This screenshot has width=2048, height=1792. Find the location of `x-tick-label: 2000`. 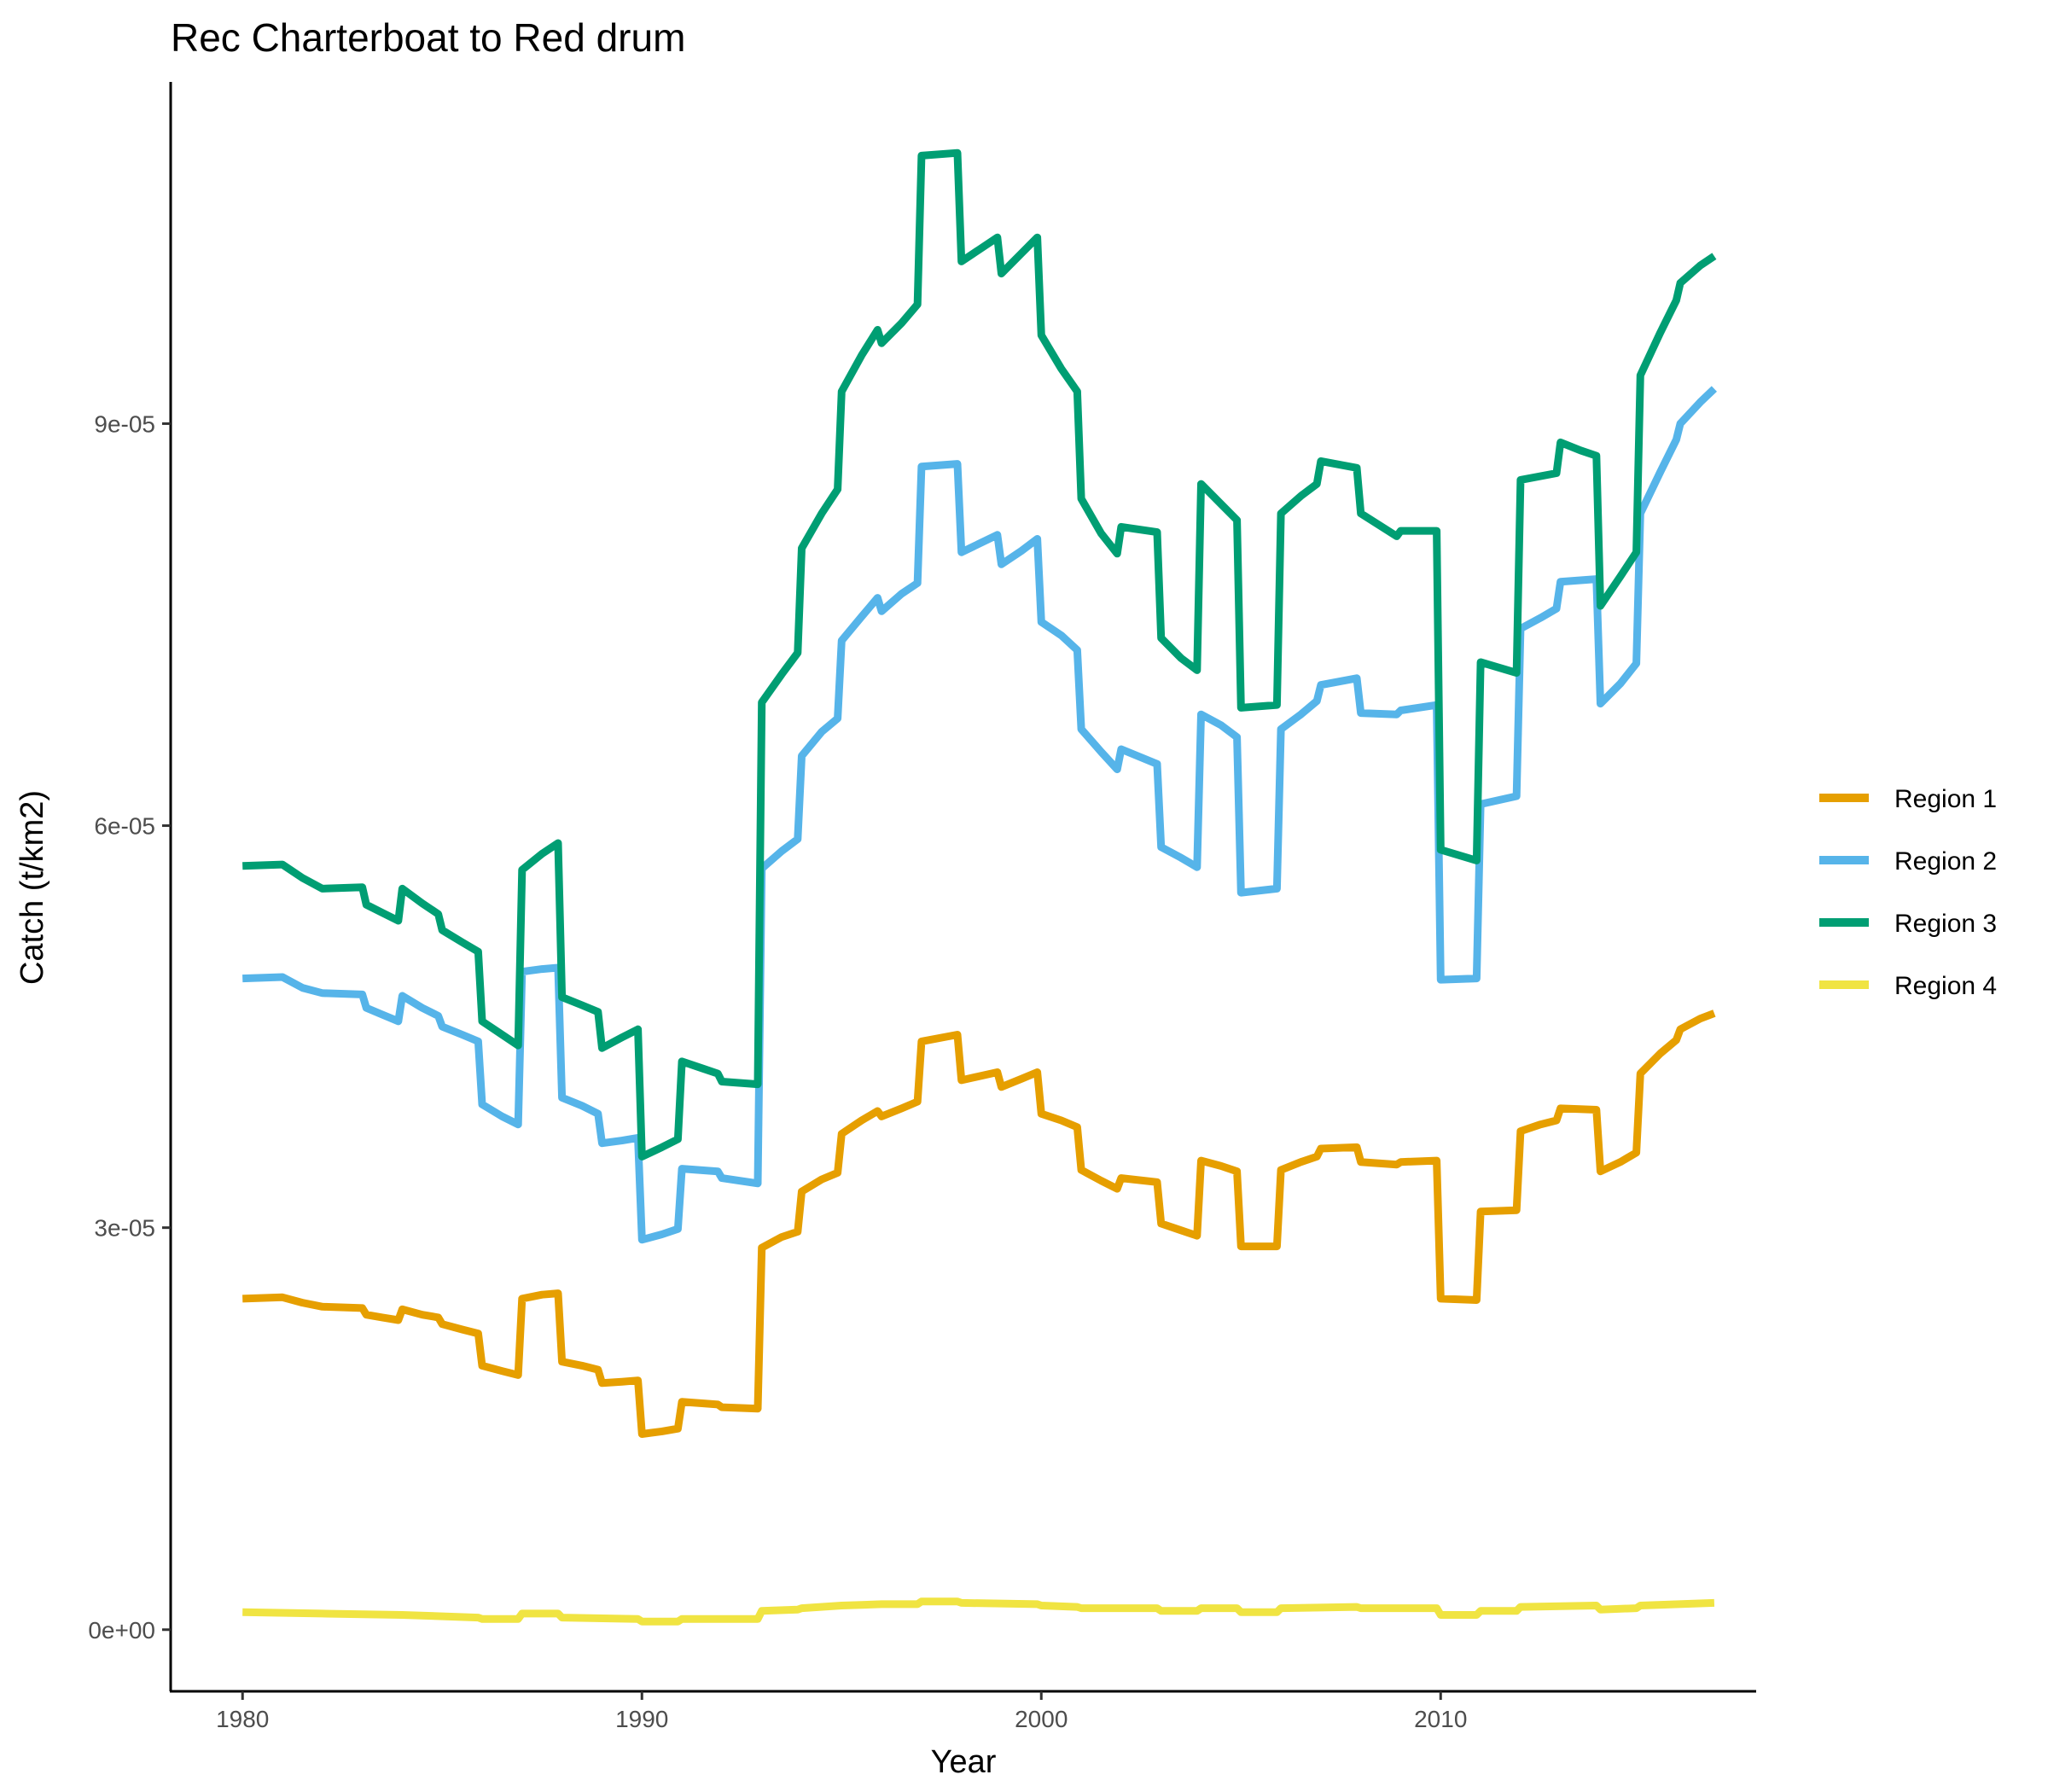

x-tick-label: 2000 is located at coordinates (1041, 1719).